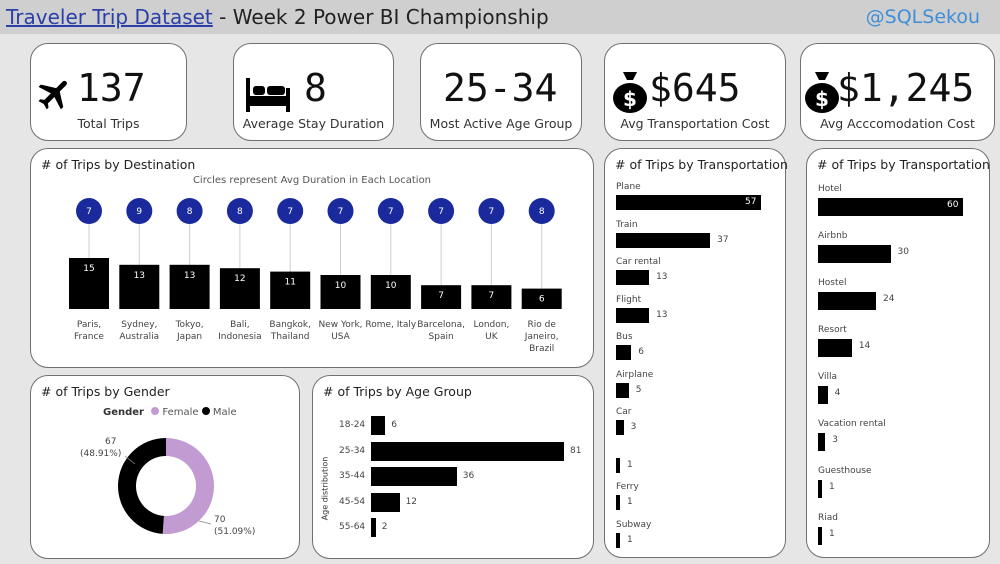  I want to click on bar-value-label: 7, so click(441, 296).